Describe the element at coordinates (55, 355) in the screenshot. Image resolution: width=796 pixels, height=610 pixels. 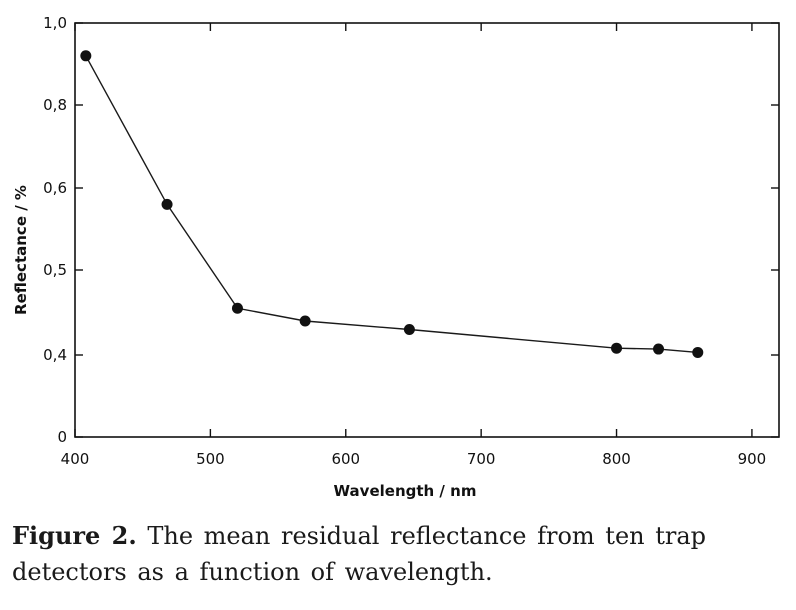
I see `y-tick-label: 0,4` at that location.